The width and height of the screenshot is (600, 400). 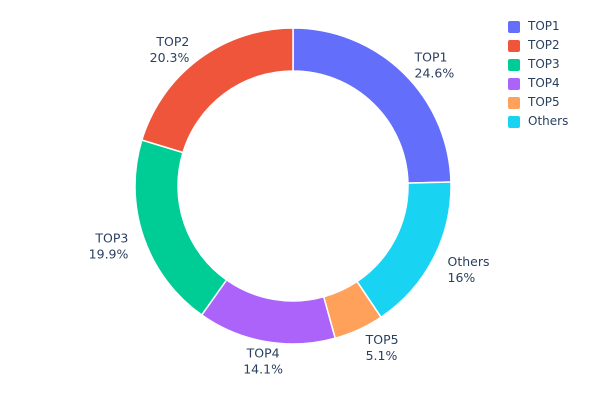 I want to click on legend-item-others: Others, so click(x=538, y=121).